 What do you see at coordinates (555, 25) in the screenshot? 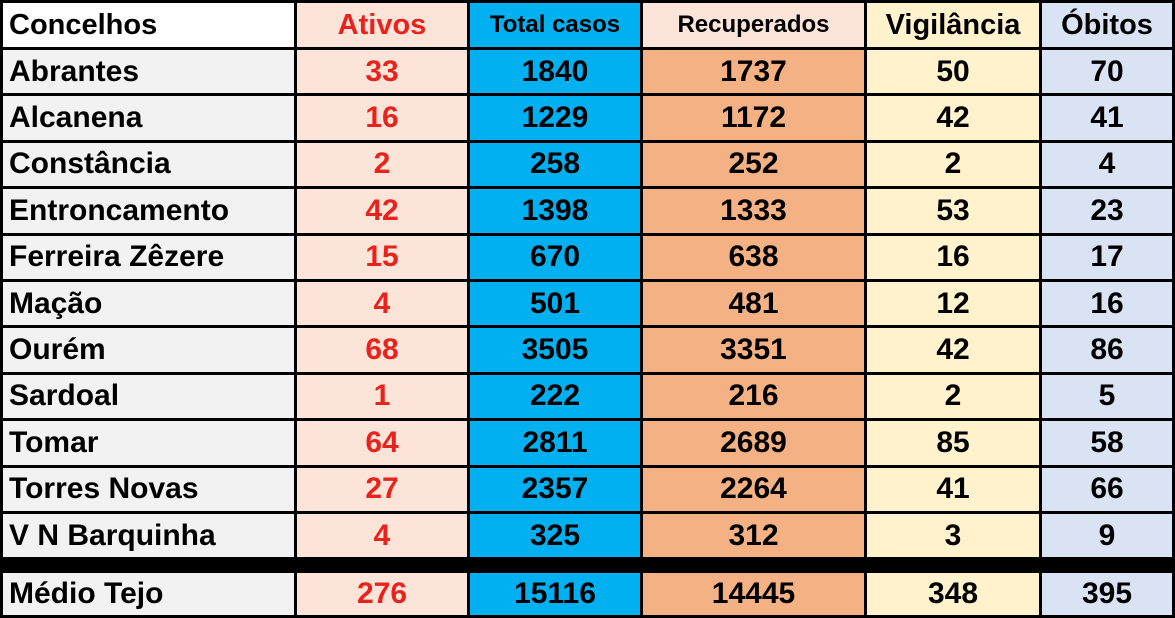
I see `header-total-casos: Total casos` at bounding box center [555, 25].